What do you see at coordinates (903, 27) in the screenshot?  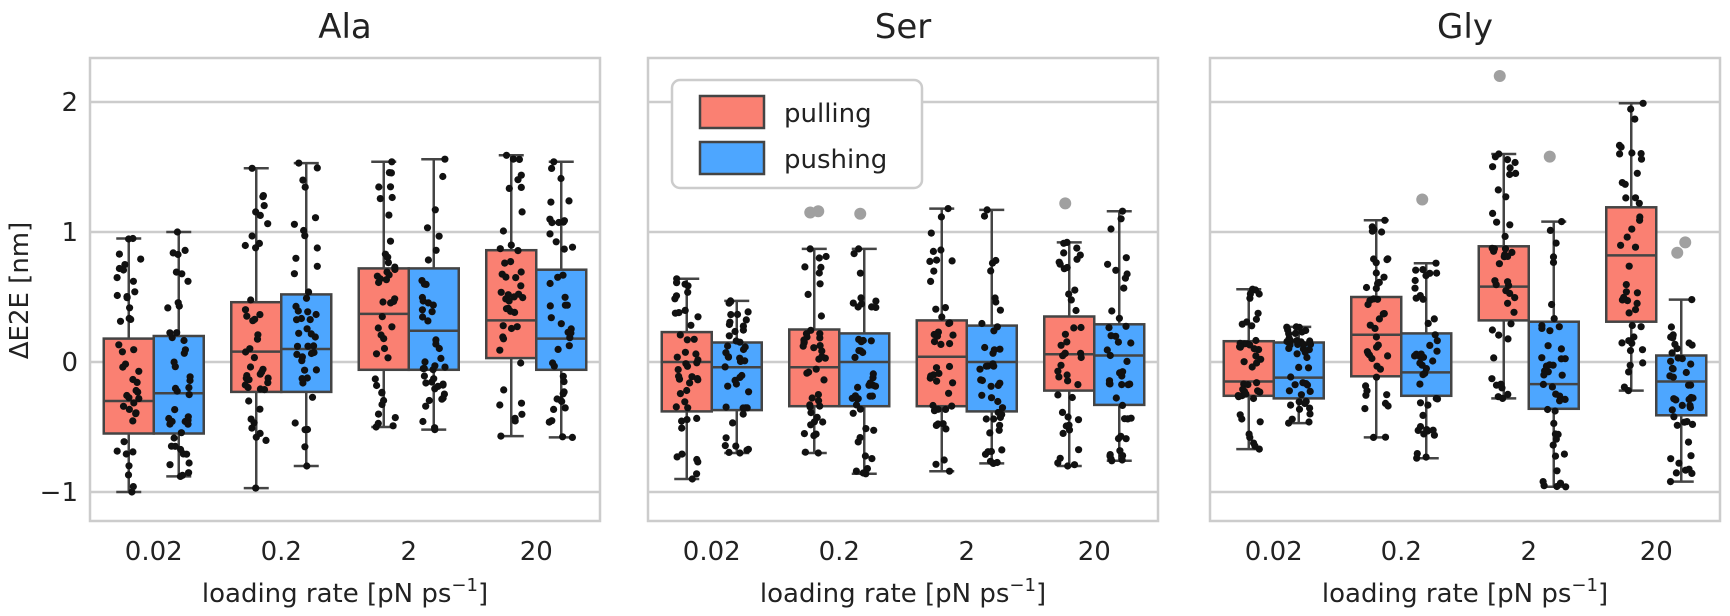 I see `panel-title: Ser` at bounding box center [903, 27].